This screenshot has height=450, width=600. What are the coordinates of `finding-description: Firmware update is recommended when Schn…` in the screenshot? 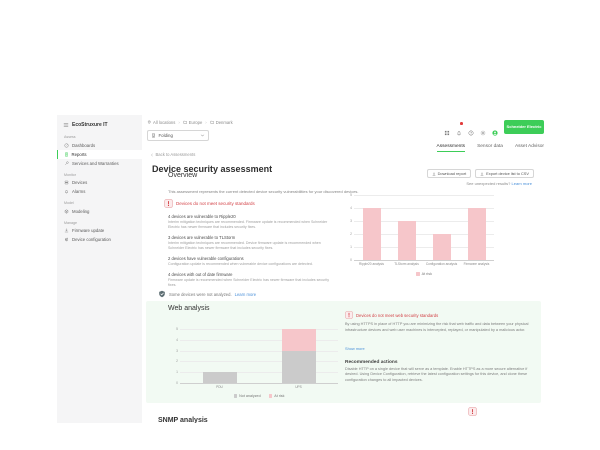 It's located at (248, 283).